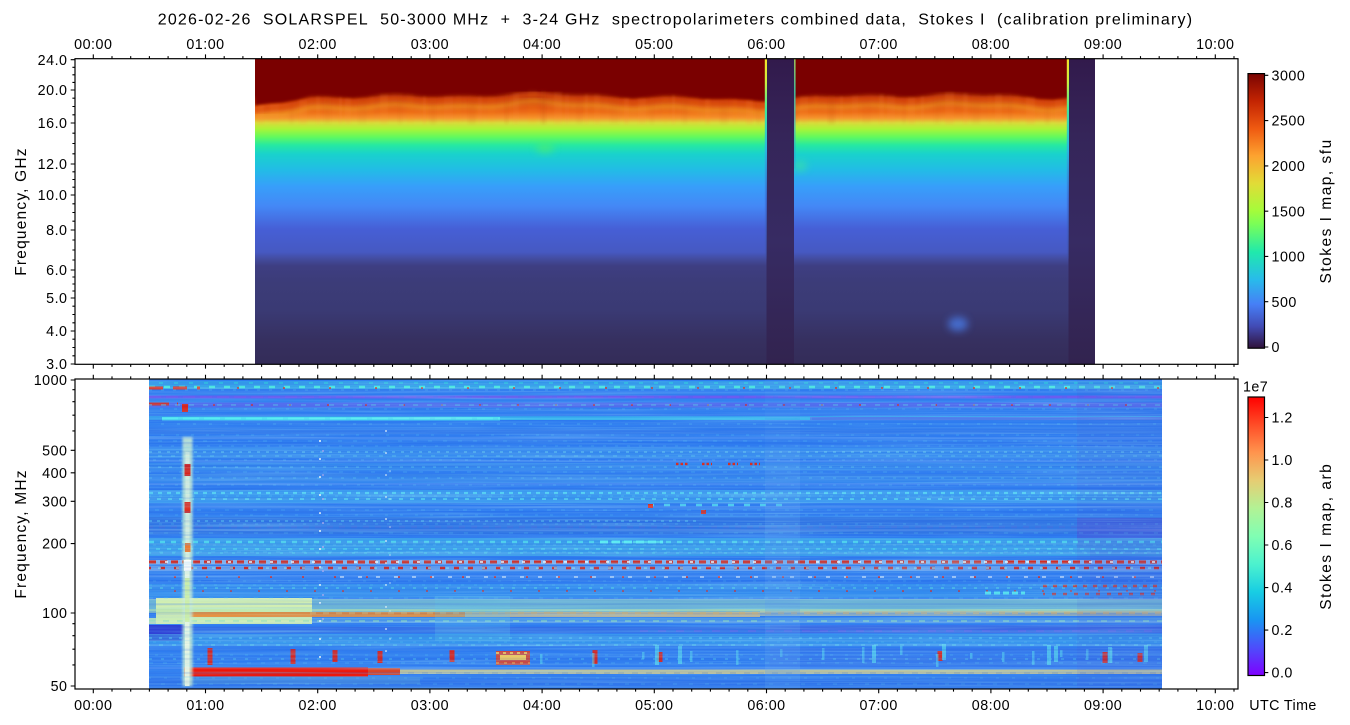 Image resolution: width=1350 pixels, height=725 pixels. I want to click on svg-text: Stokes I map, arb, so click(1326, 536).